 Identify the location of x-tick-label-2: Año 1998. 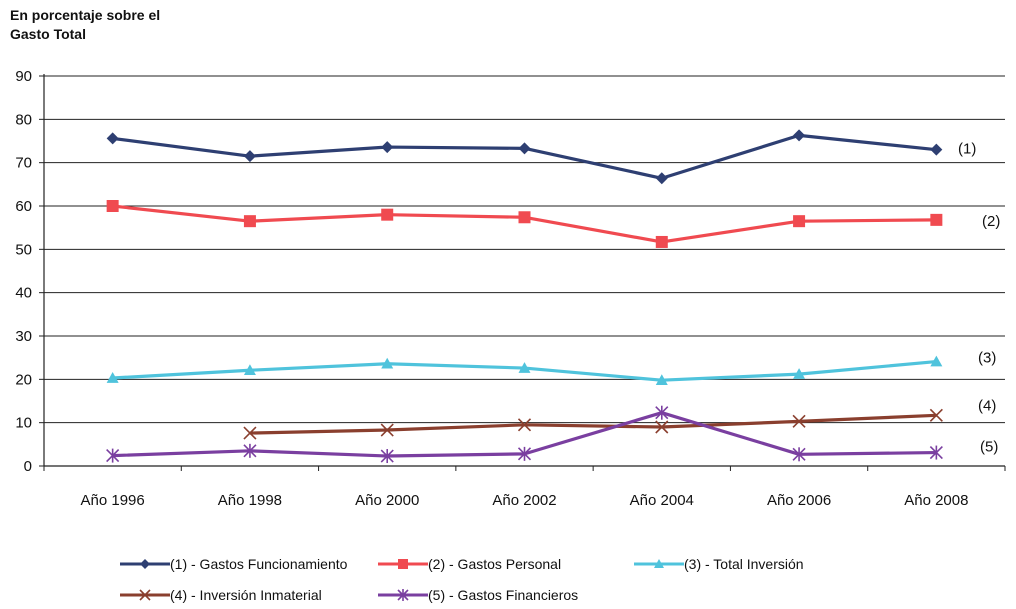
(250, 500).